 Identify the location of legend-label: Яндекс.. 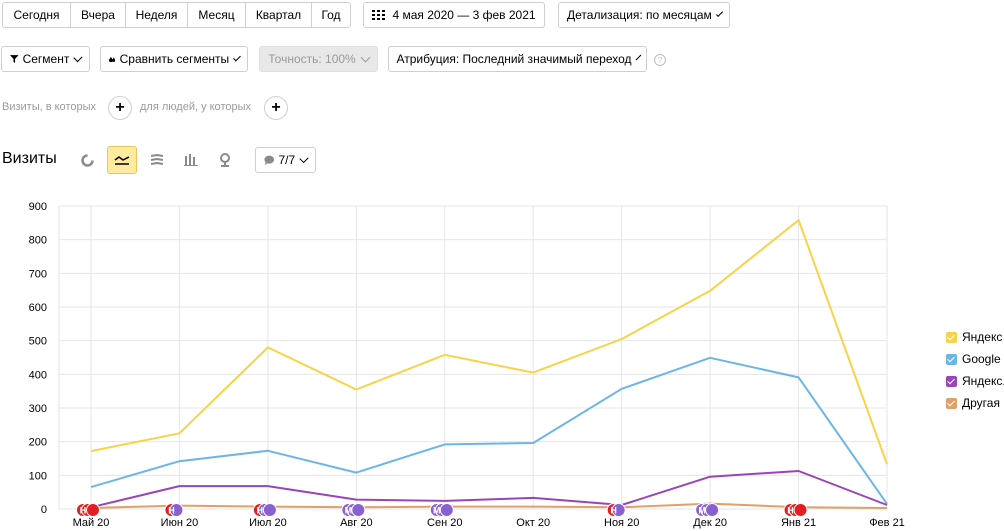
(983, 381).